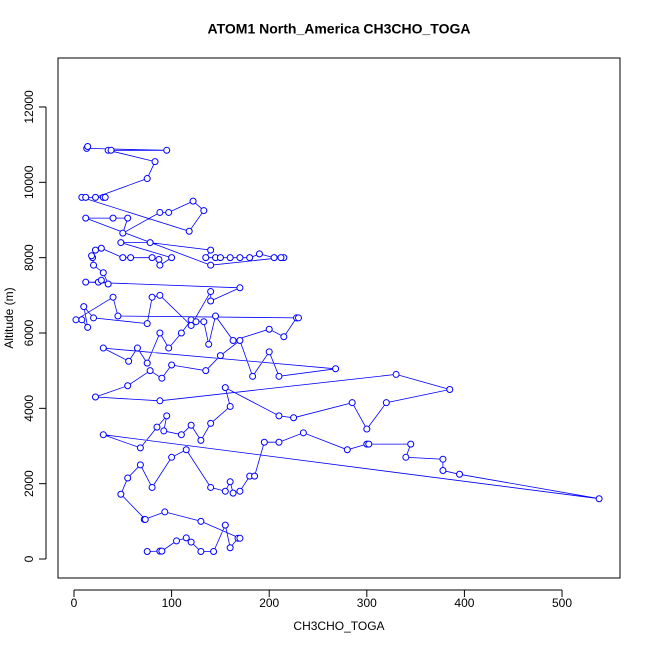  I want to click on y-tick-label: 0, so click(29, 558).